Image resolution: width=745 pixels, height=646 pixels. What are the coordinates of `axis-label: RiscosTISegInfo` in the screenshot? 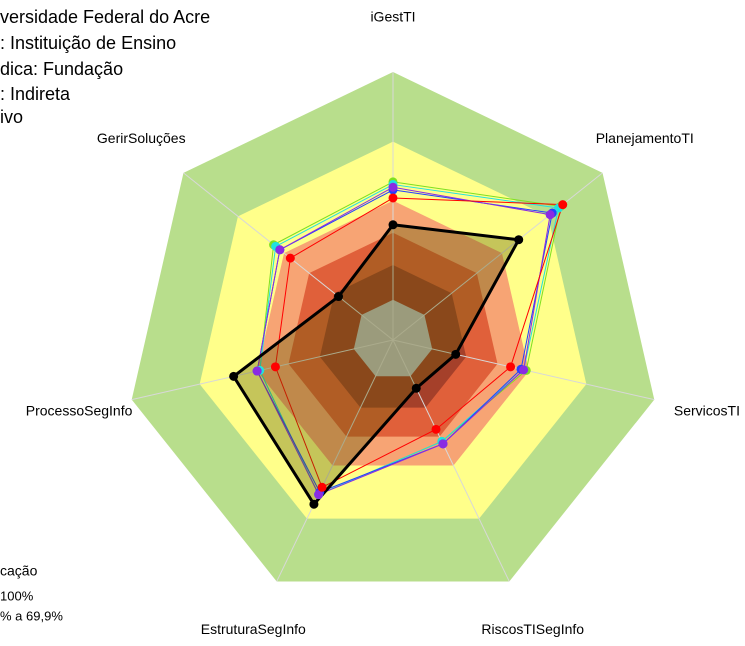 It's located at (532, 629).